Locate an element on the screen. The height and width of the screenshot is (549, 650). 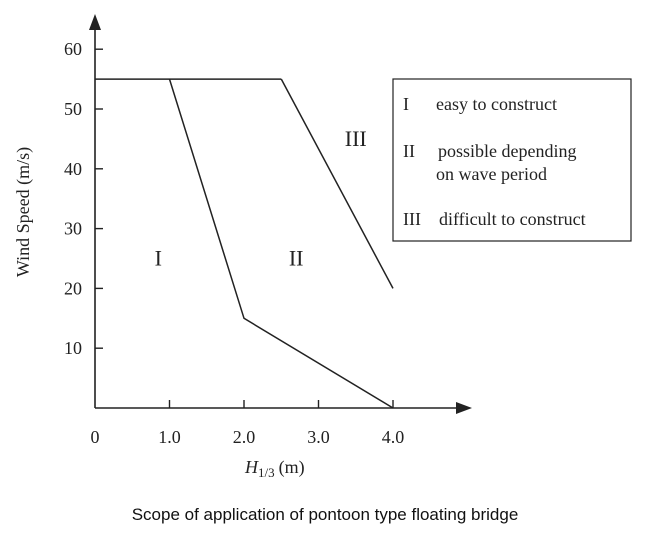
y-tick-label-0: 10 is located at coordinates (73, 348).